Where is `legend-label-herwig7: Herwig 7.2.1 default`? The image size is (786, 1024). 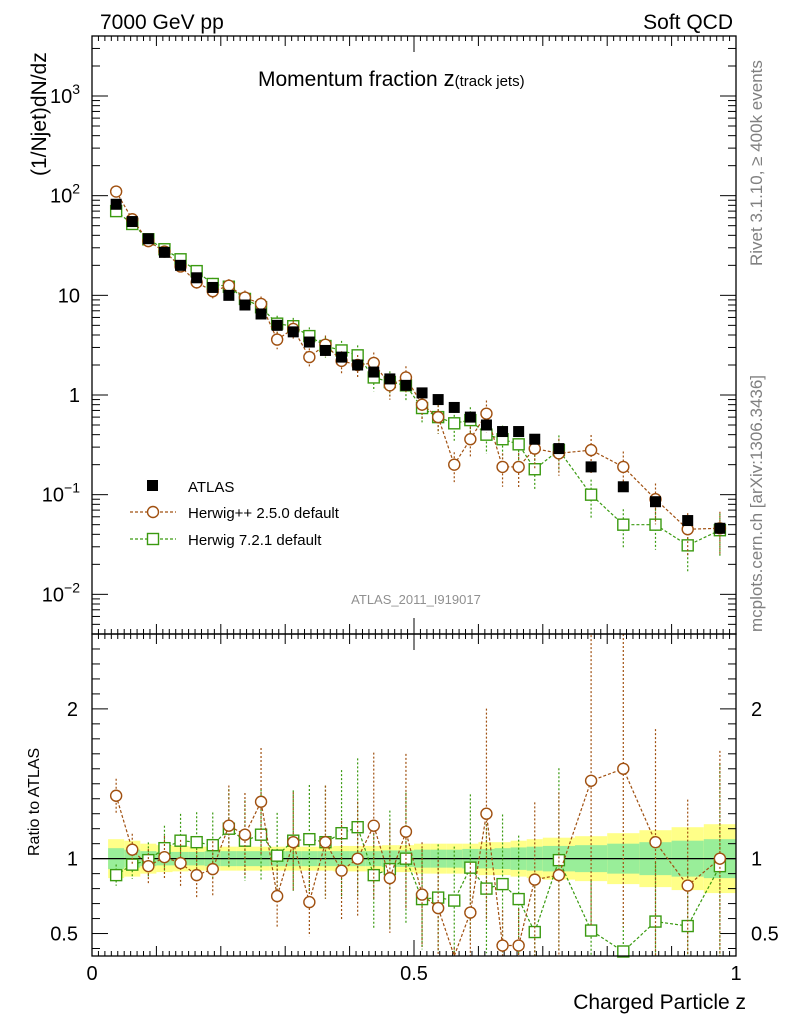
legend-label-herwig7: Herwig 7.2.1 default is located at coordinates (255, 540).